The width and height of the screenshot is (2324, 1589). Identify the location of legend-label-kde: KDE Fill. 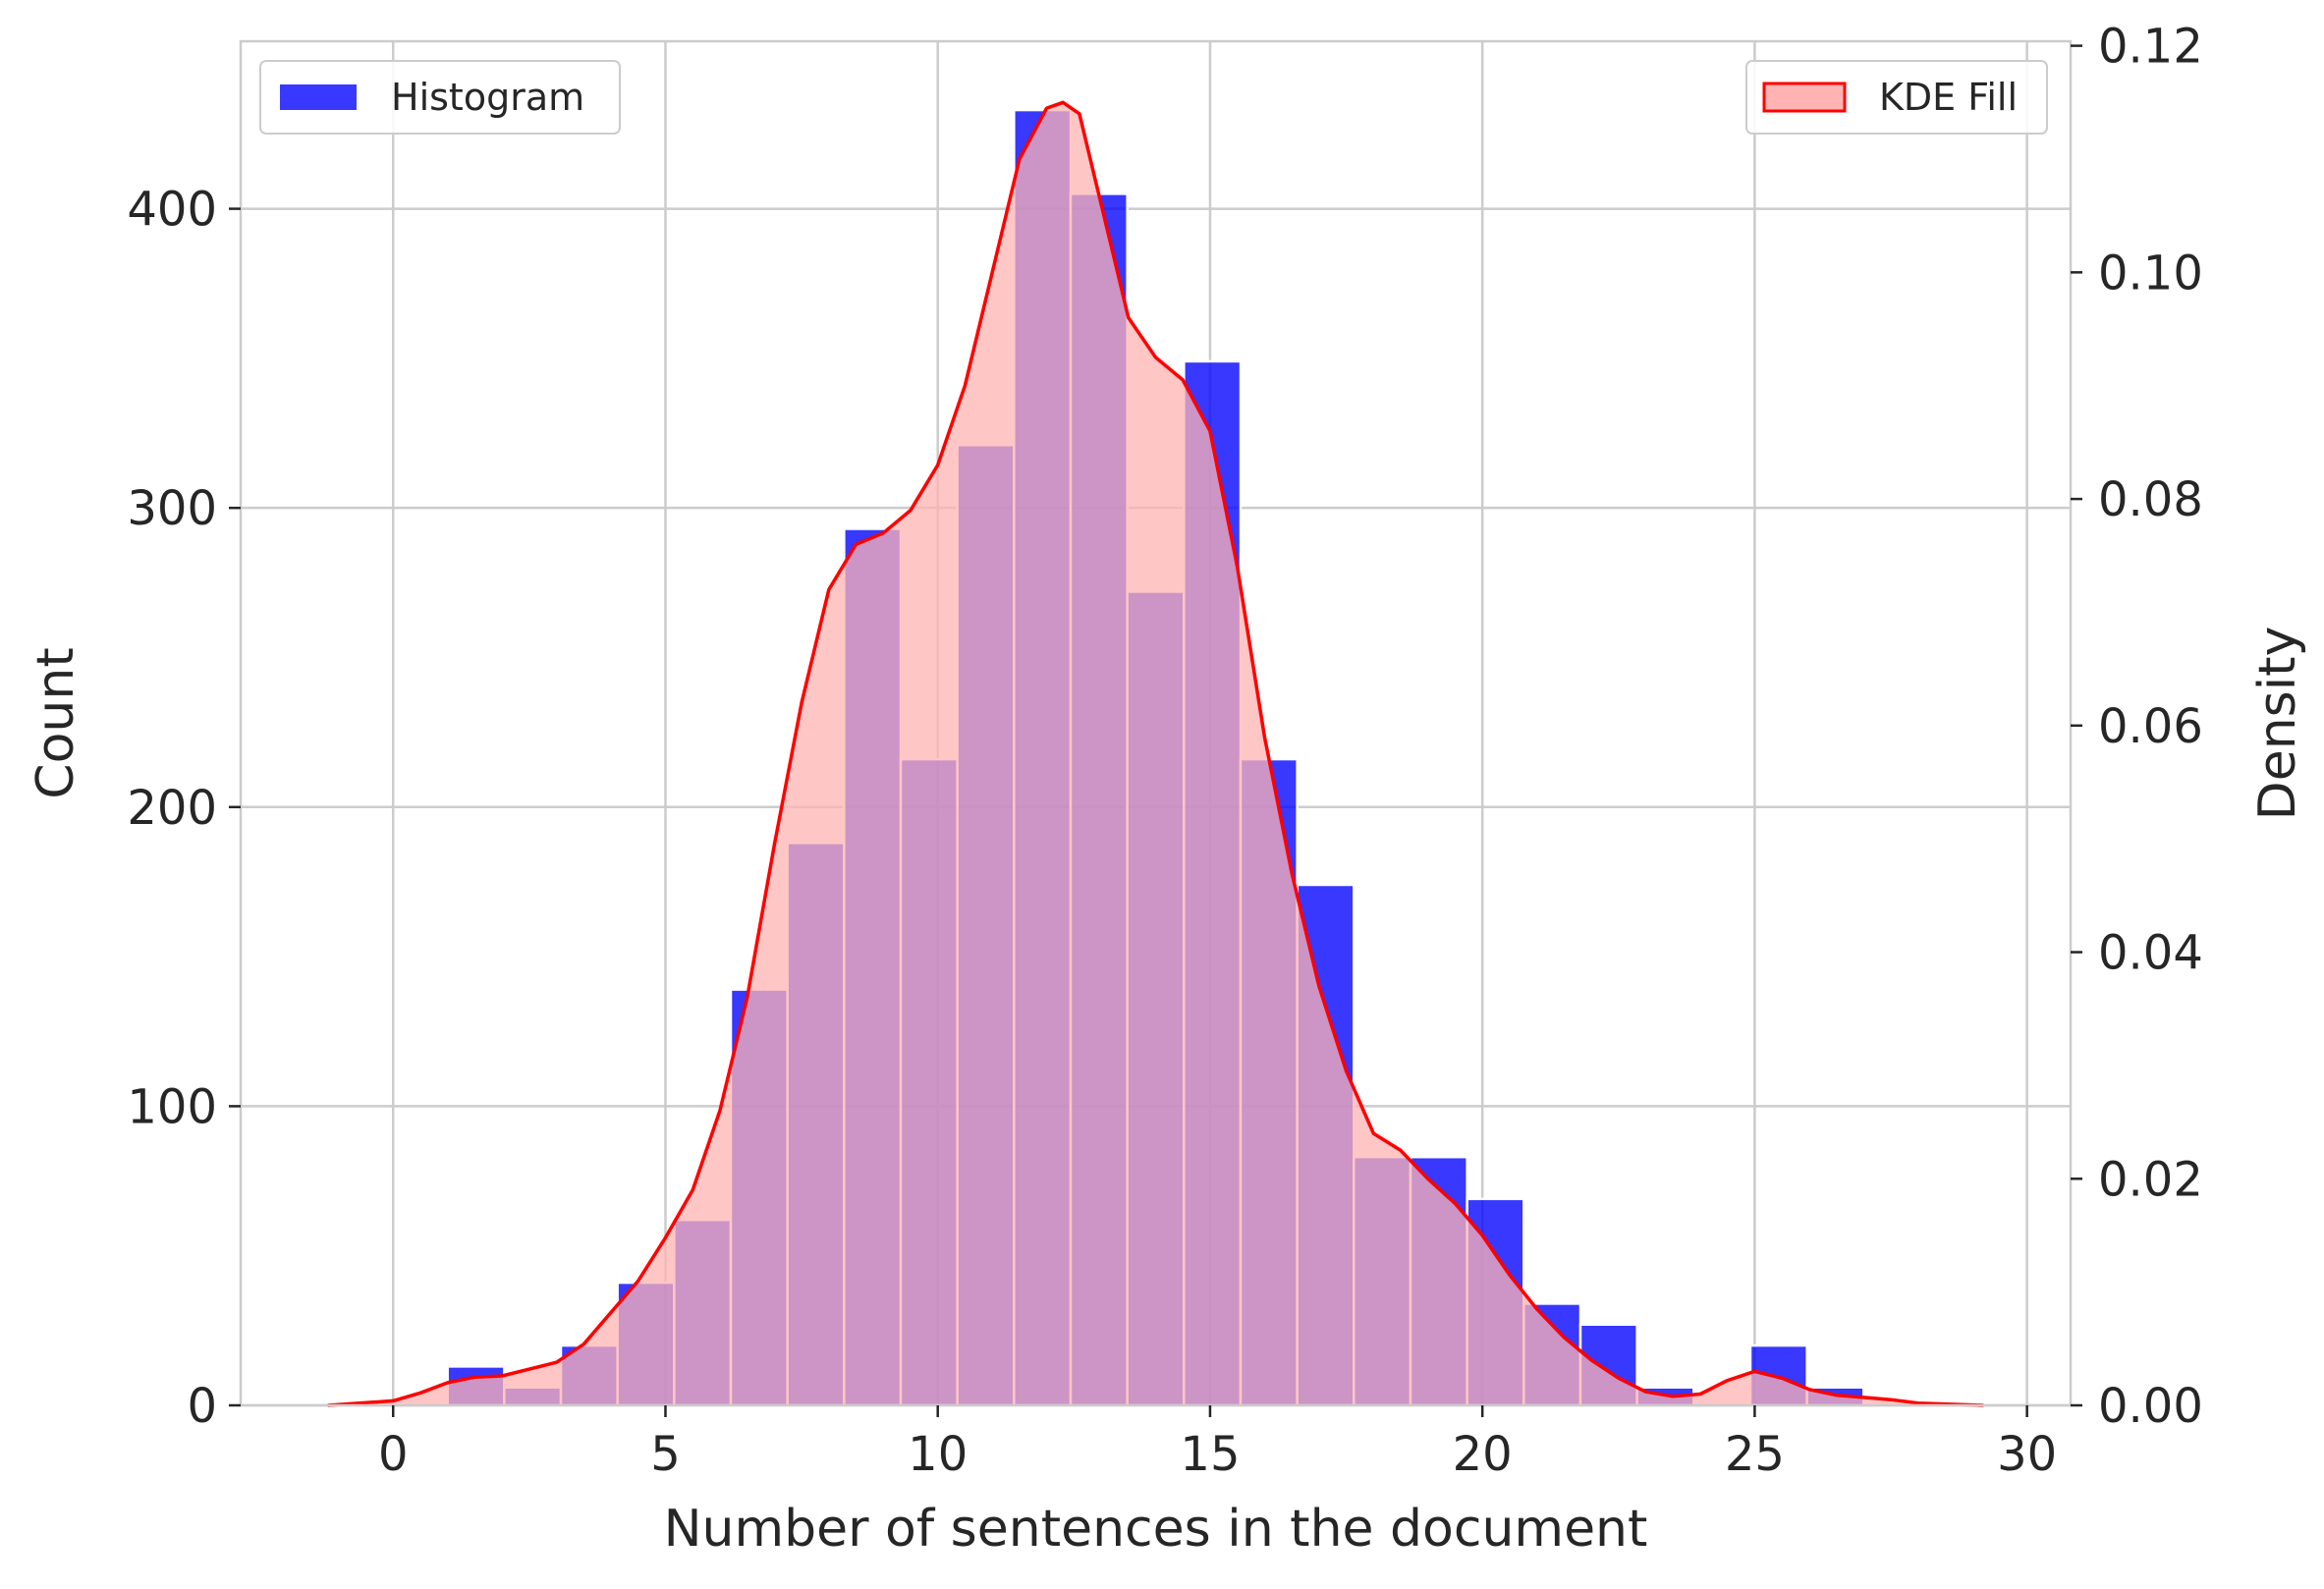
(1948, 97).